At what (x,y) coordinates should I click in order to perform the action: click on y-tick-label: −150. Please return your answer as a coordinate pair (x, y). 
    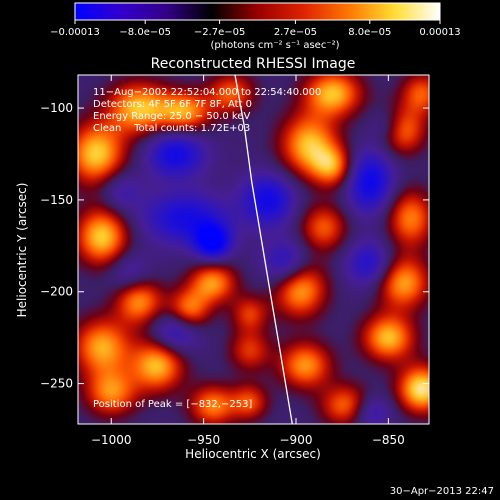
    Looking at the image, I should click on (56, 200).